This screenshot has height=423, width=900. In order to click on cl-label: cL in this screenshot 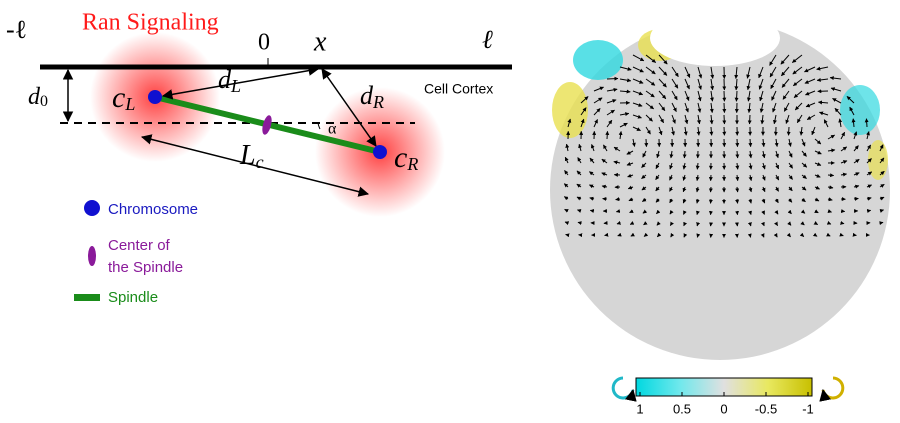, I will do `click(123, 97)`.